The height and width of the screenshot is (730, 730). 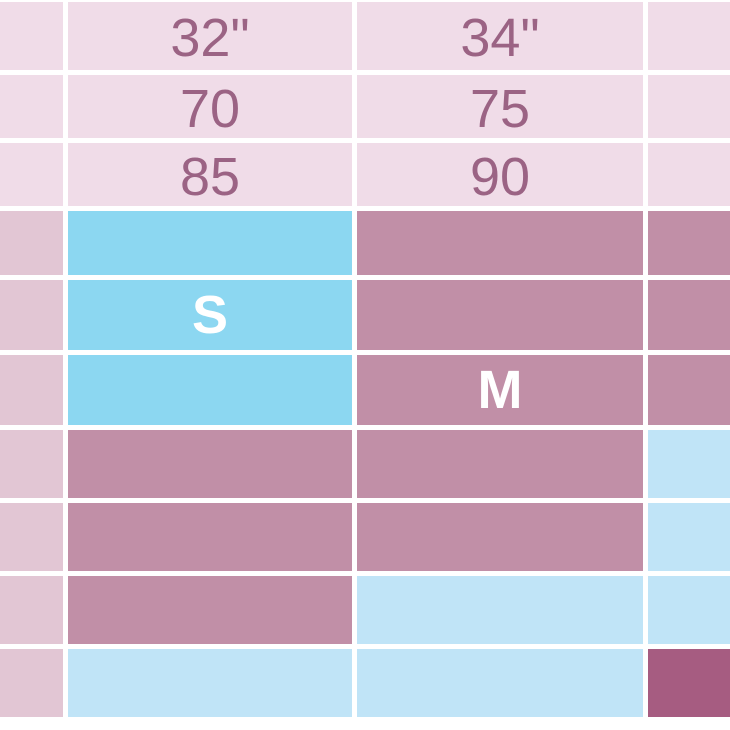 What do you see at coordinates (210, 315) in the screenshot?
I see `size-s-cell: S` at bounding box center [210, 315].